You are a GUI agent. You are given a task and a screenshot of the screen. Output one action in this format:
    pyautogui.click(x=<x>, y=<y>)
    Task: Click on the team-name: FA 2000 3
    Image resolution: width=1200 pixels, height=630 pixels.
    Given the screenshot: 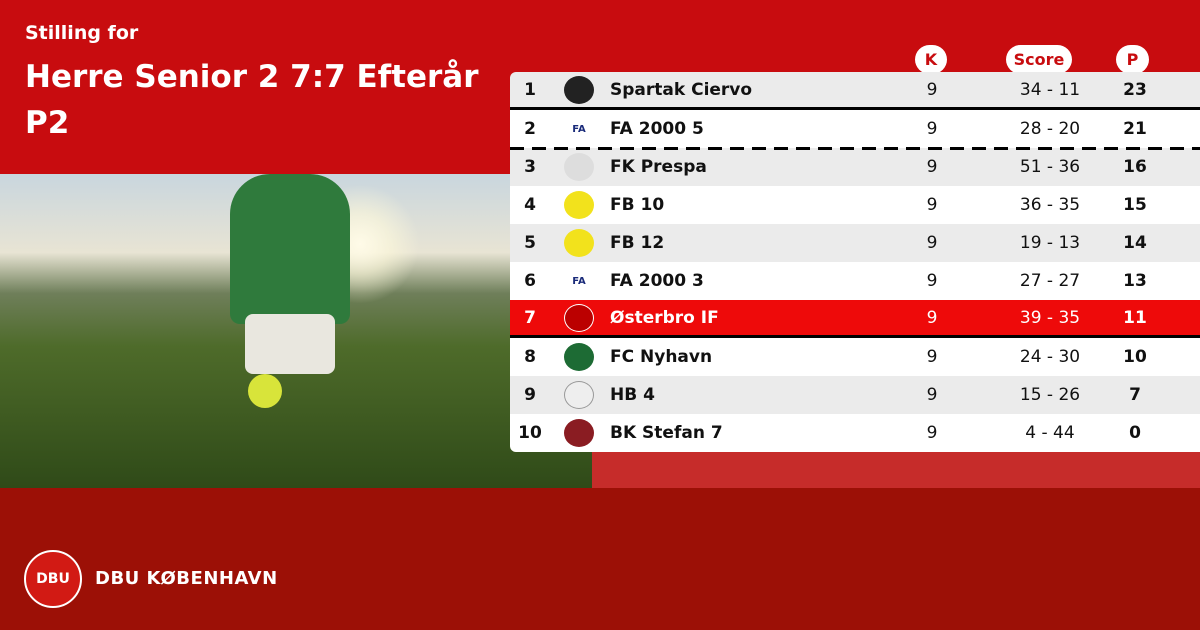 What is the action you would take?
    pyautogui.click(x=657, y=281)
    